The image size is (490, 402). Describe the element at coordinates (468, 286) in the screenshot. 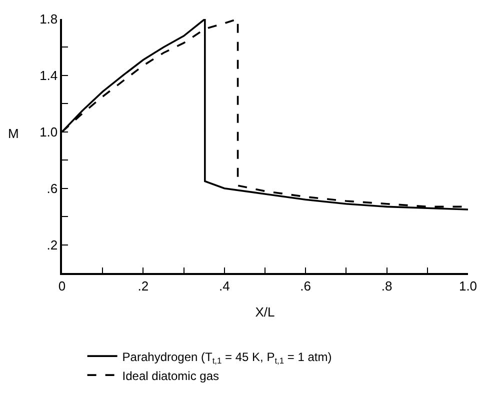

I see `x-tick-label: 1.0` at that location.